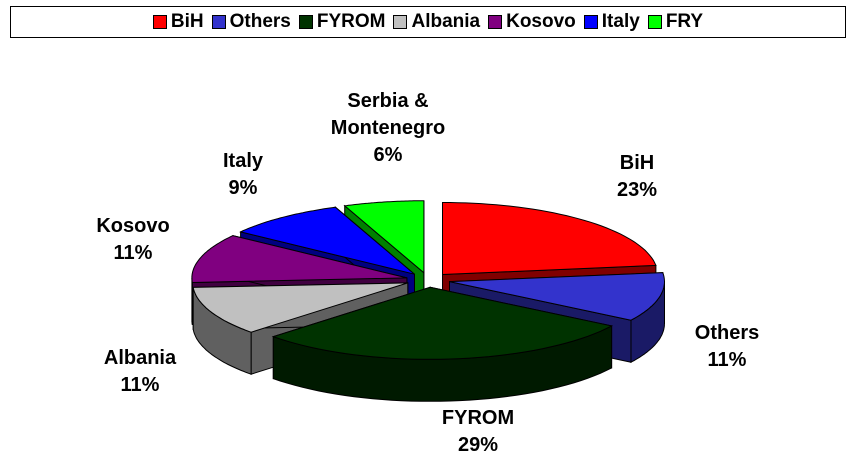  I want to click on data-label-value: 9%, so click(243, 188).